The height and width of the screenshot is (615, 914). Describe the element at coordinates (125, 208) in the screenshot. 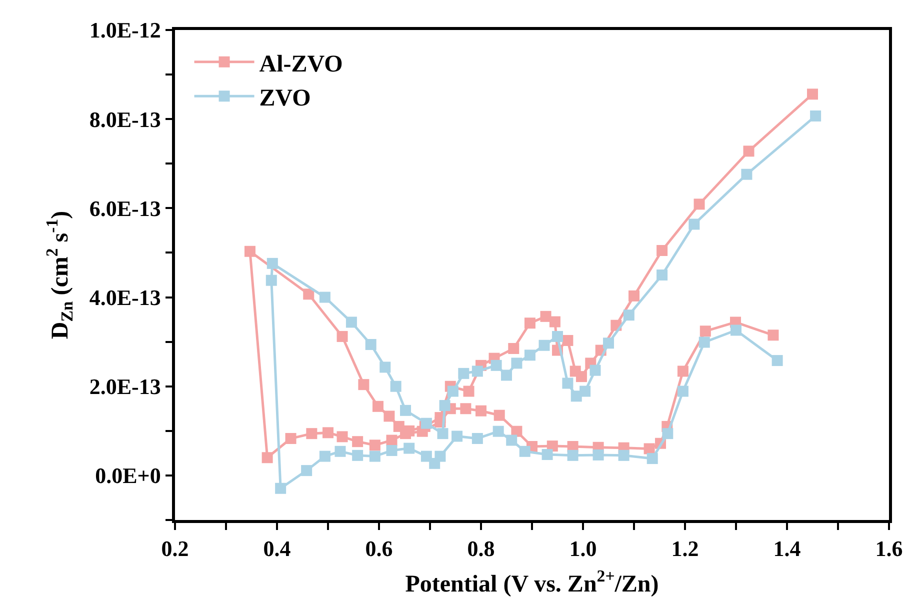

I see `y-tick-label: 6.0E-13` at that location.